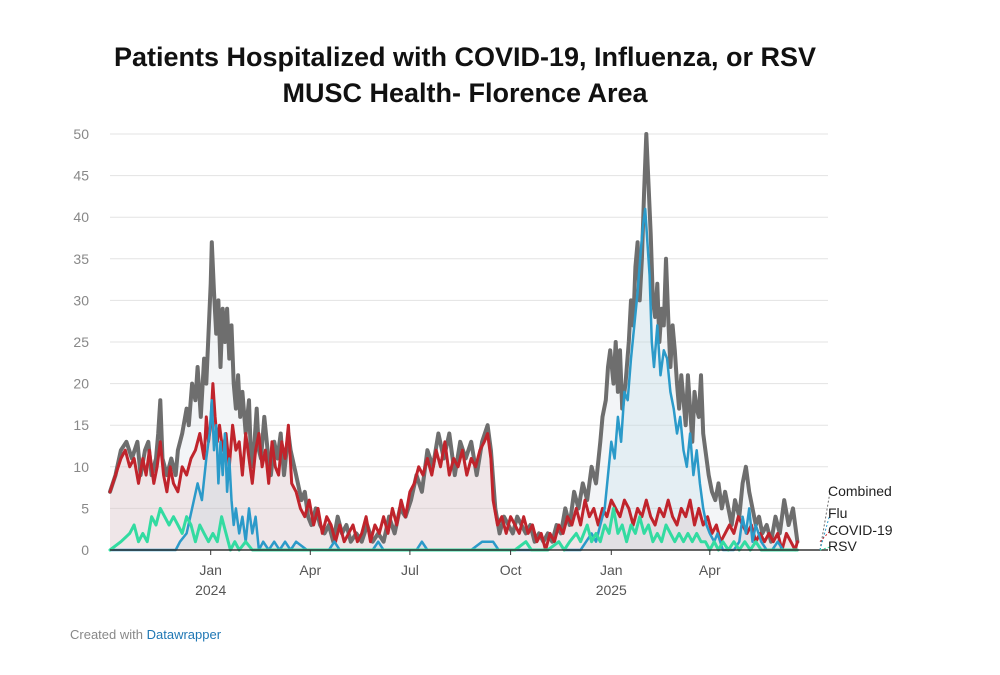  What do you see at coordinates (410, 570) in the screenshot?
I see `x-tick-label: Jul` at bounding box center [410, 570].